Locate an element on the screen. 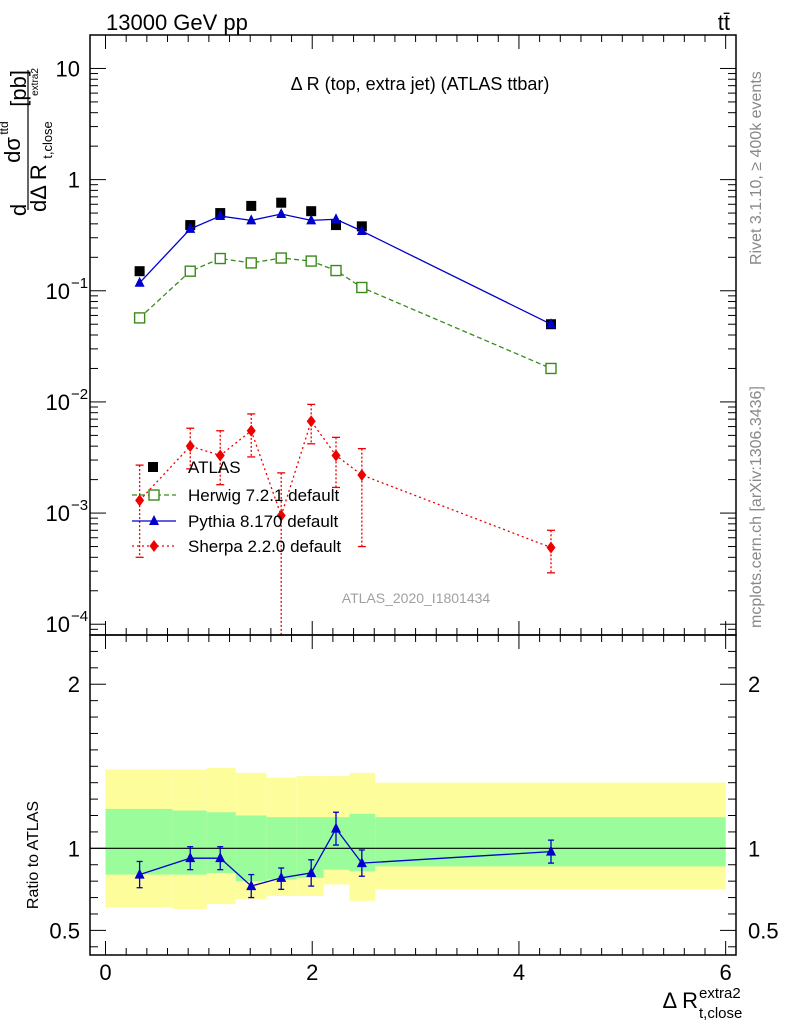 This screenshot has width=786, height=1029. watermark: ATLAS_2020_I1801434 is located at coordinates (416, 598).